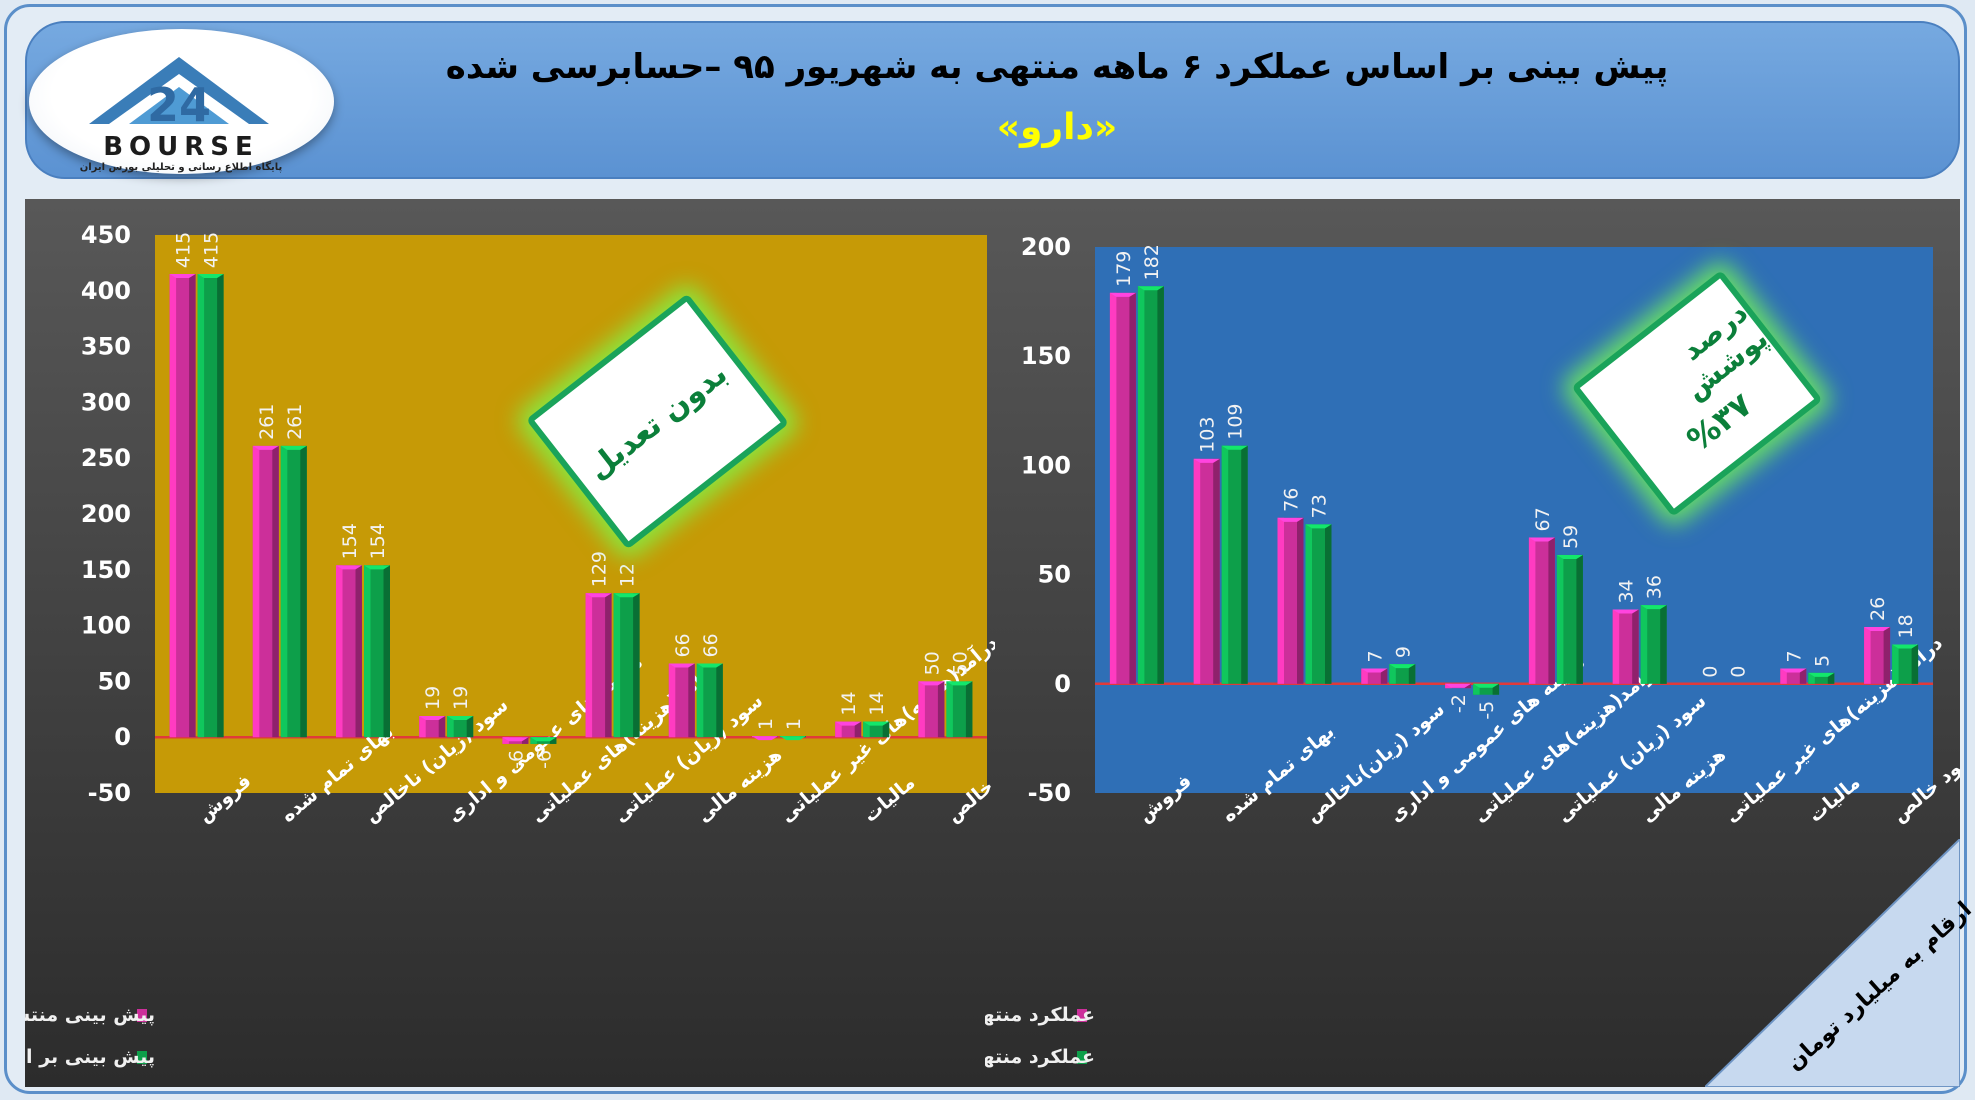  I want to click on value-label: 18, so click(1906, 626).